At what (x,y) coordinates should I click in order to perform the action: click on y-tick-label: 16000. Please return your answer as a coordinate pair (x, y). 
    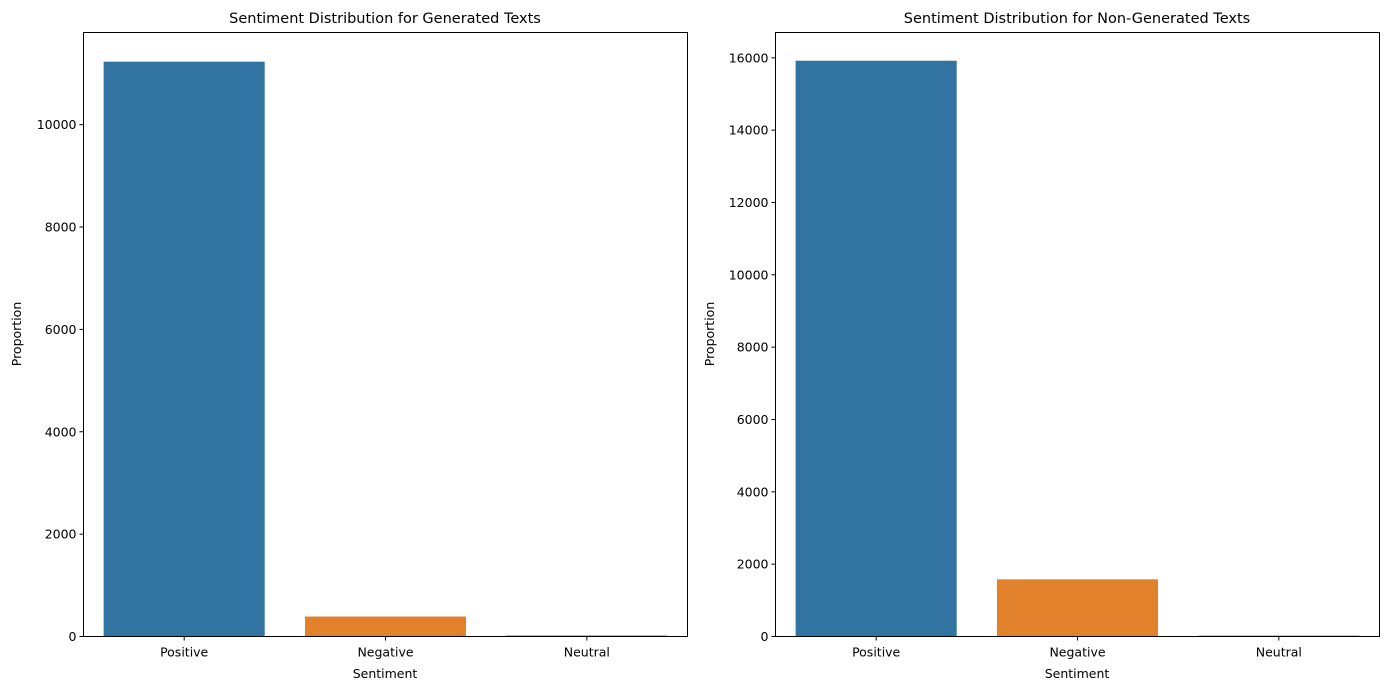
    Looking at the image, I should click on (749, 57).